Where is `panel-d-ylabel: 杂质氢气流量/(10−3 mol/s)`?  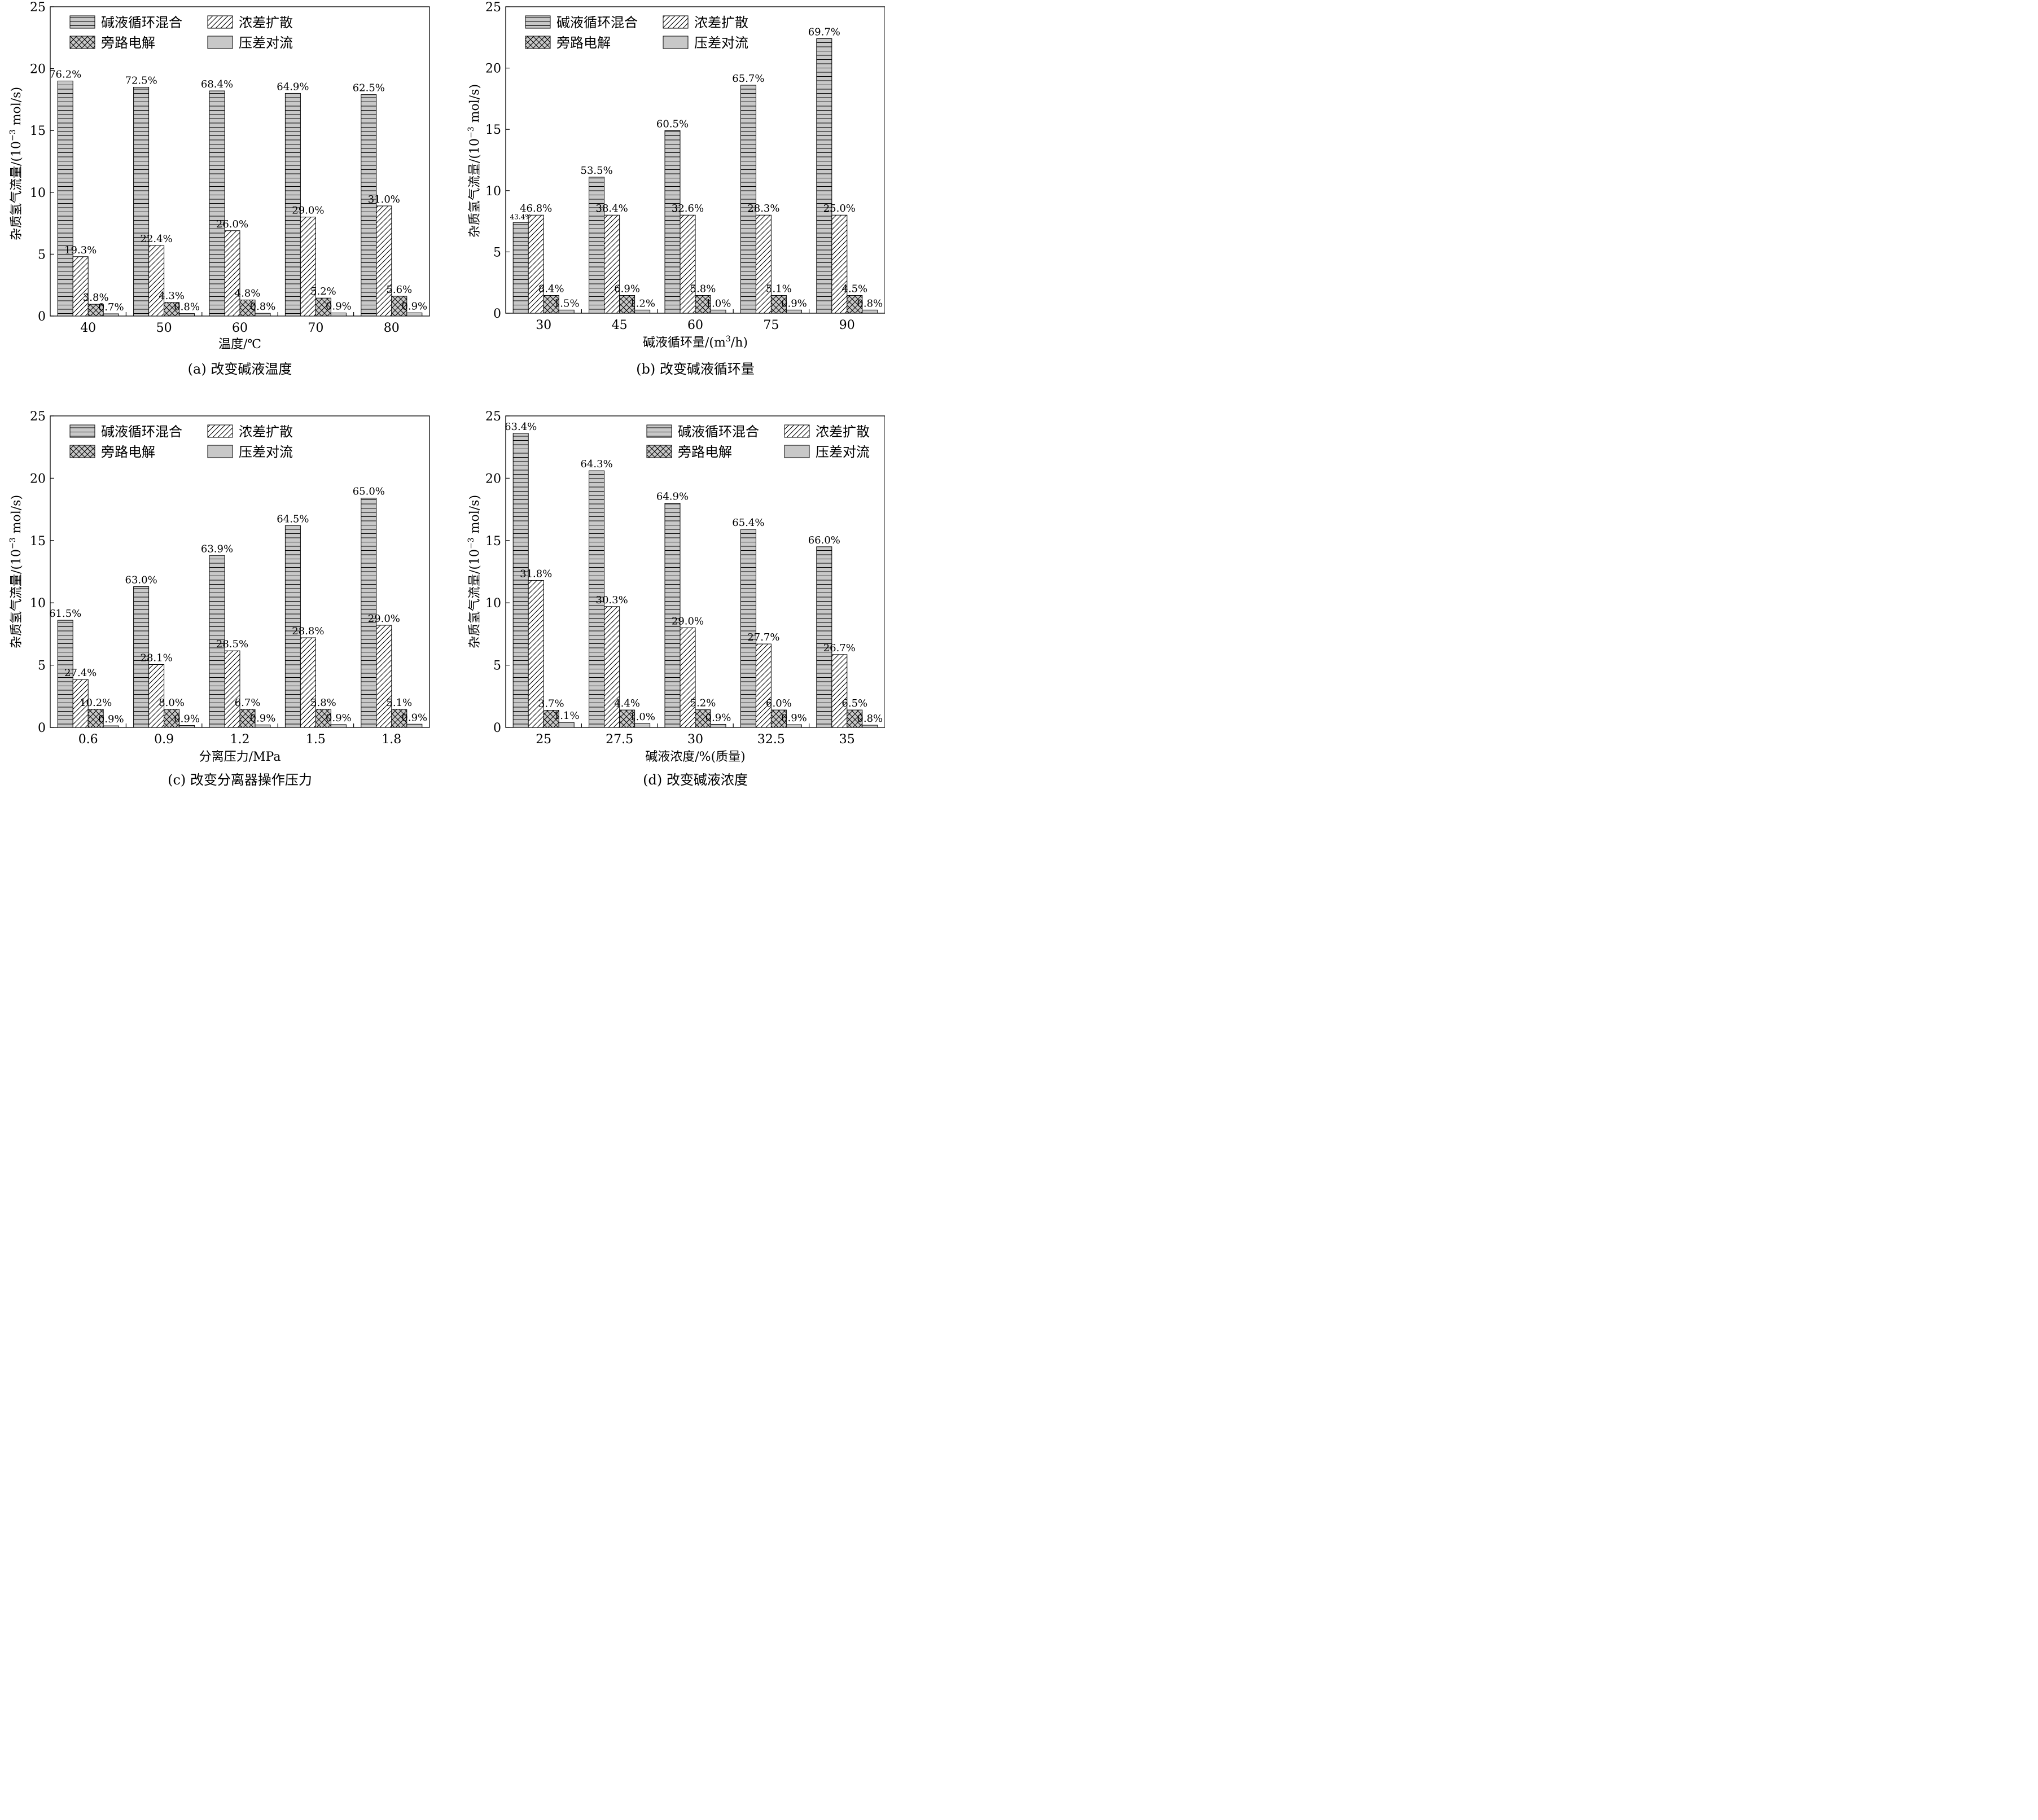 panel-d-ylabel: 杂质氢气流量/(10−3 mol/s) is located at coordinates (475, 571).